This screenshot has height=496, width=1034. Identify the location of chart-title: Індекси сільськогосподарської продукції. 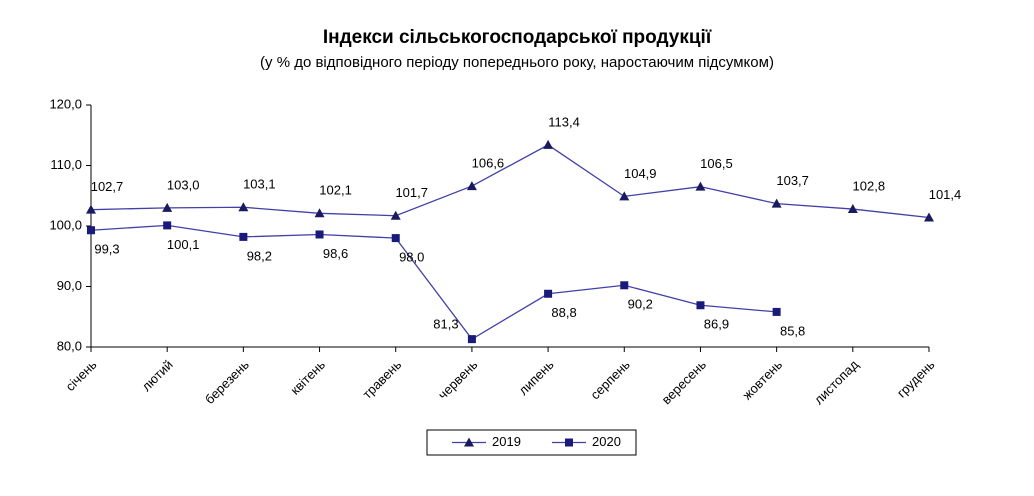
(517, 37).